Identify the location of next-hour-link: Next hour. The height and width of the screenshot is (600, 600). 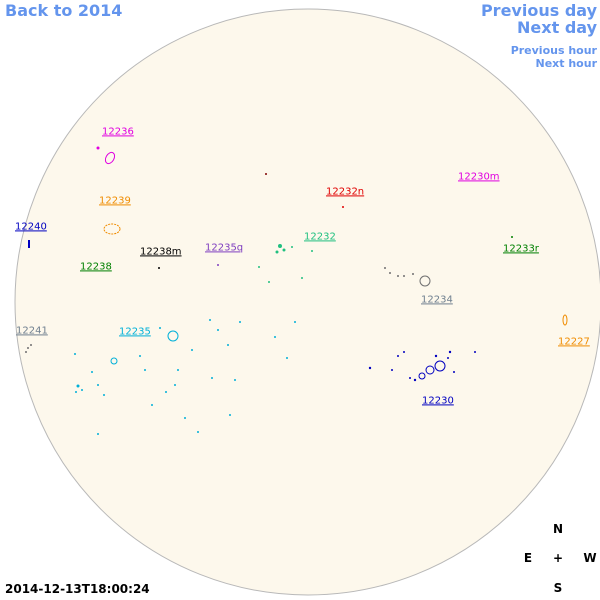
(567, 63).